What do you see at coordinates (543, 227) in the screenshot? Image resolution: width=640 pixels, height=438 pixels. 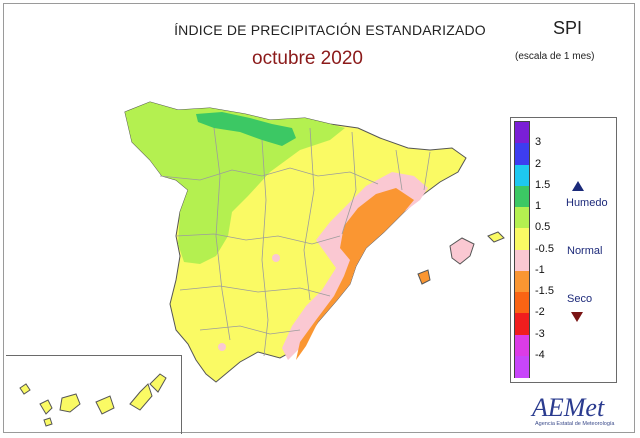 I see `legend-tick-label: 0.5` at bounding box center [543, 227].